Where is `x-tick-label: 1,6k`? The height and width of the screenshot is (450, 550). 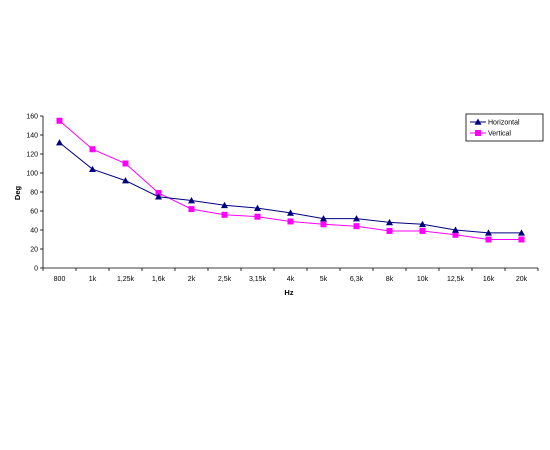 x-tick-label: 1,6k is located at coordinates (159, 279).